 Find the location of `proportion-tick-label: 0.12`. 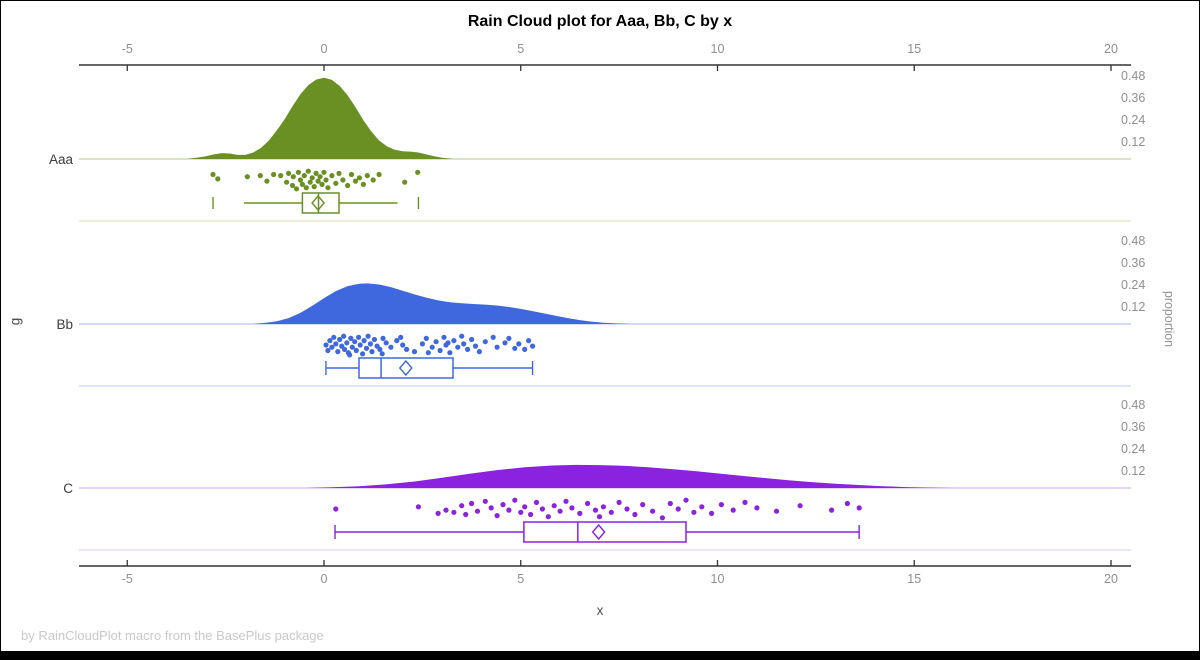

proportion-tick-label: 0.12 is located at coordinates (1133, 471).